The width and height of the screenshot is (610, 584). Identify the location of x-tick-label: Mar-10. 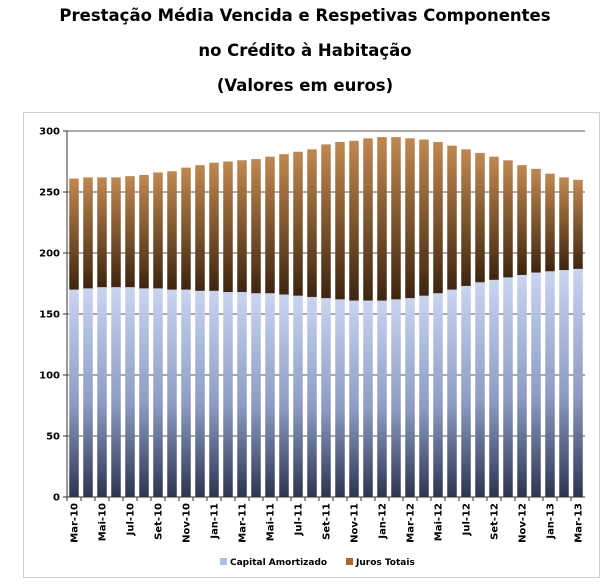
(75, 523).